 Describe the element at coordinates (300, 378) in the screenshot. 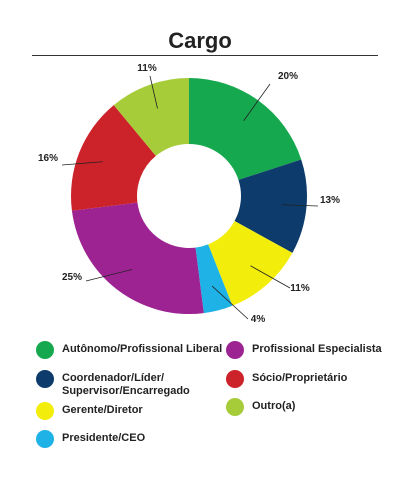

I see `legend-label-5: Sócio/Proprietário` at that location.